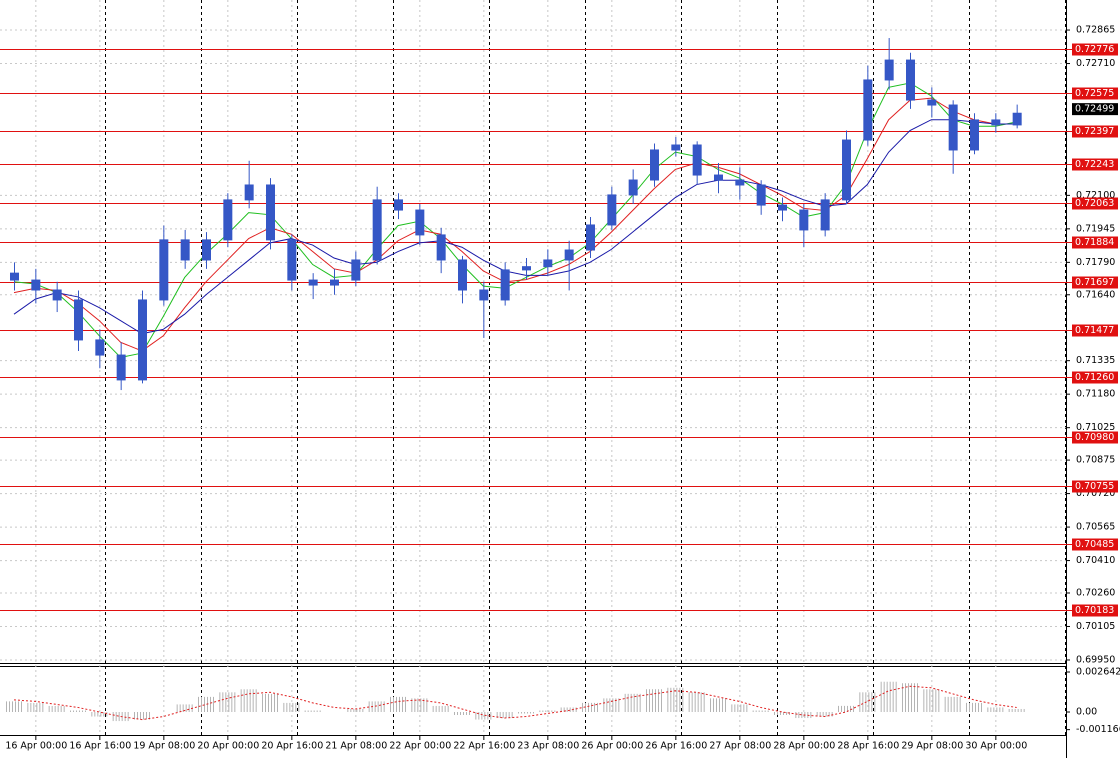 This screenshot has height=758, width=1120. What do you see at coordinates (1095, 659) in the screenshot?
I see `y-tick-label: 0.69950` at bounding box center [1095, 659].